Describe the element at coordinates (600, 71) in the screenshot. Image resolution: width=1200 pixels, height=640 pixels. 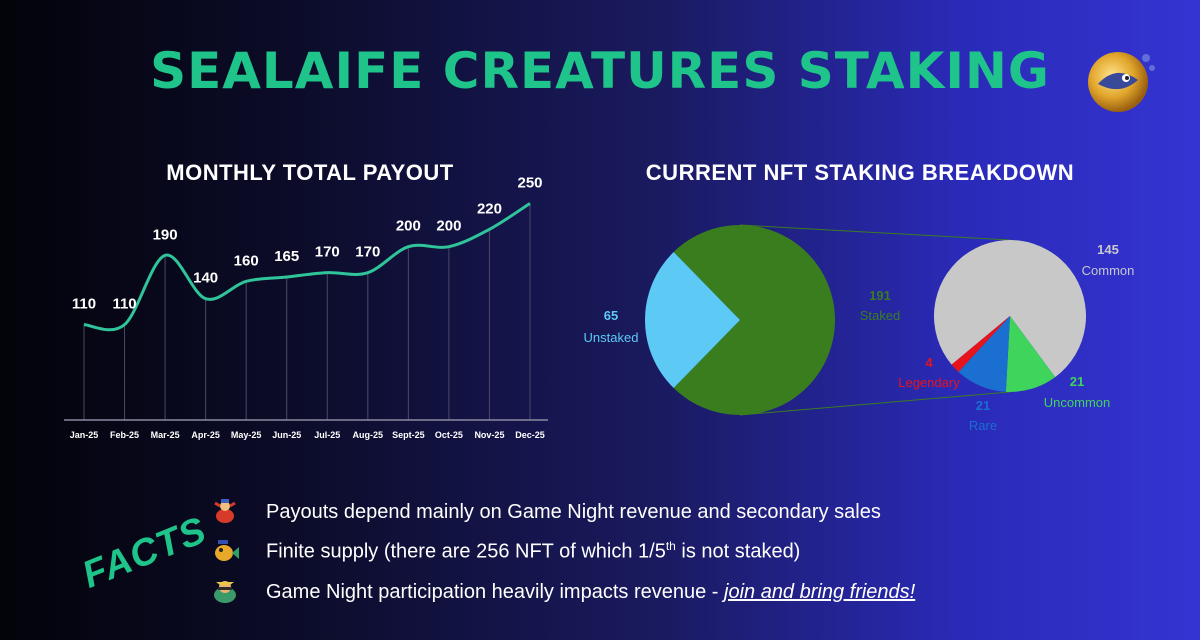
I see `page-title: SEALAIFE CREATURES STAKING` at that location.